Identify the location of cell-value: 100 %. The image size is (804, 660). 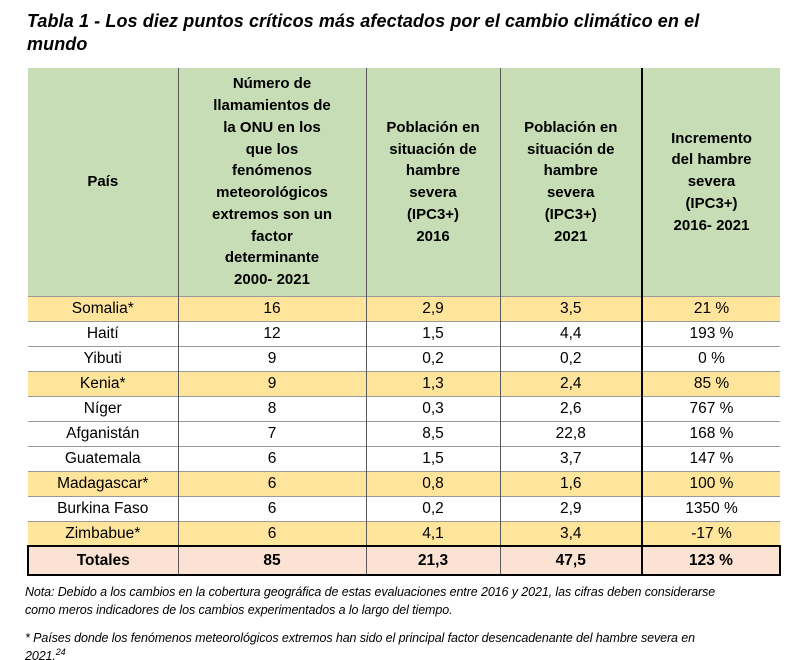
(710, 483).